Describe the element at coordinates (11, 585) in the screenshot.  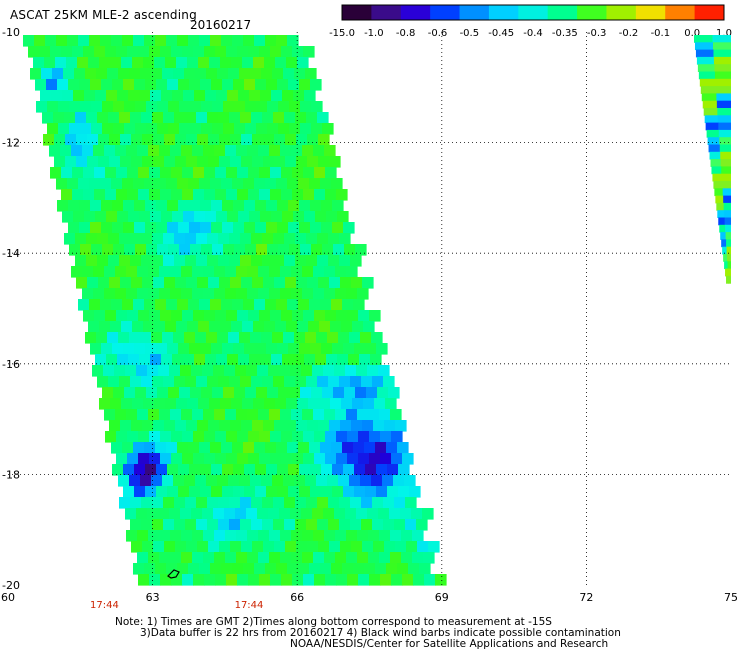
I see `y-tick-label: -20` at that location.